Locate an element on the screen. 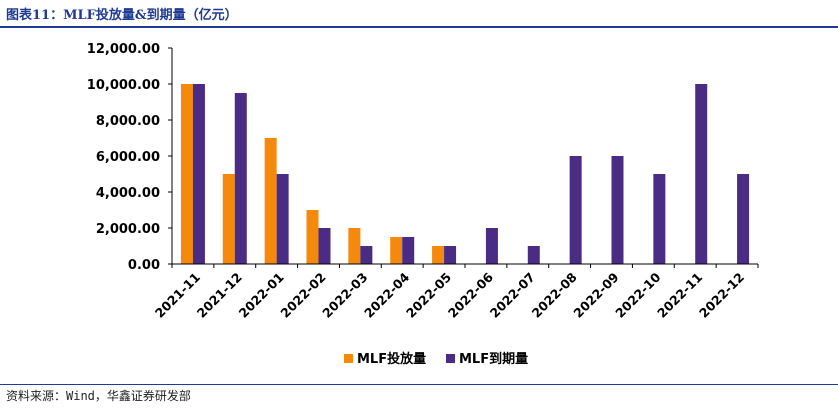 This screenshot has width=838, height=410. y-tick-label: 0.00 is located at coordinates (144, 265).